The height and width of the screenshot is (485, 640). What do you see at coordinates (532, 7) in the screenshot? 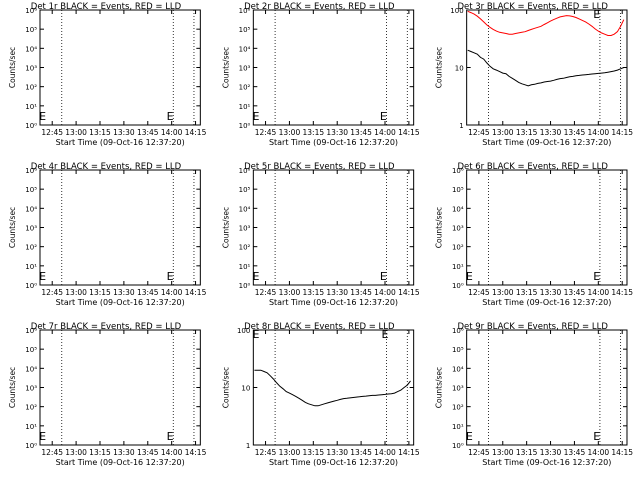
I see `panel-title: Det 3r BLACK = Events, RED = LLD` at bounding box center [532, 7].